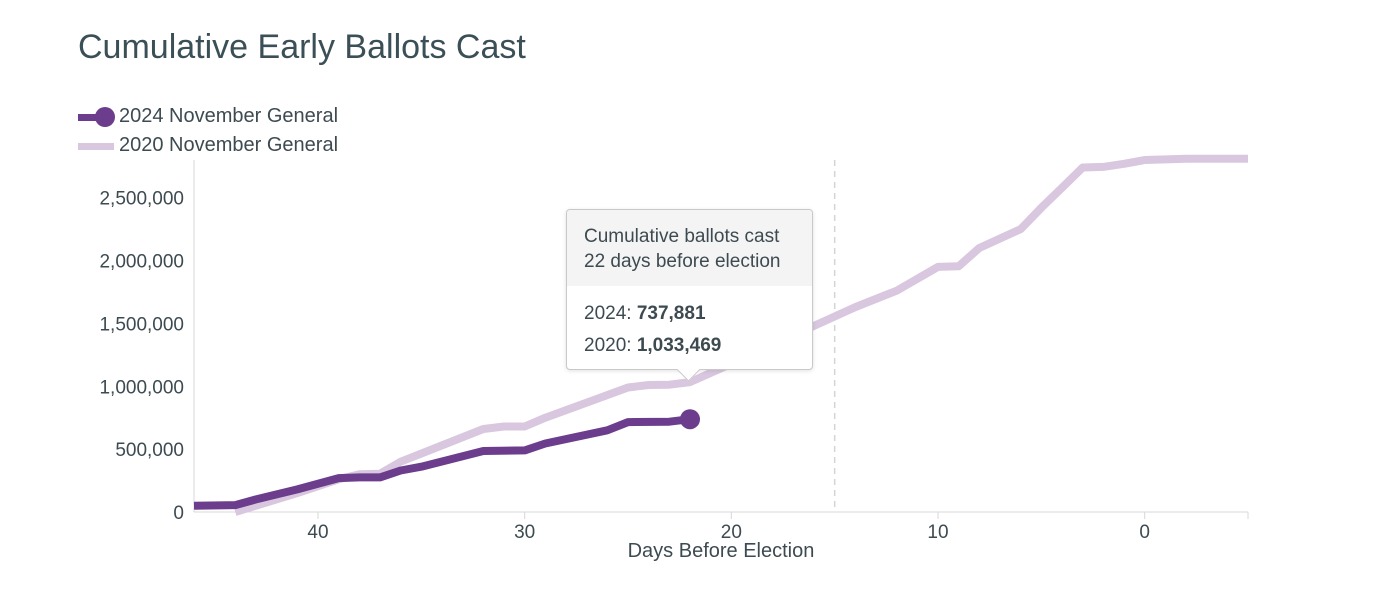 This screenshot has width=1400, height=596. Describe the element at coordinates (937, 532) in the screenshot. I see `x-tick-label: 10` at that location.